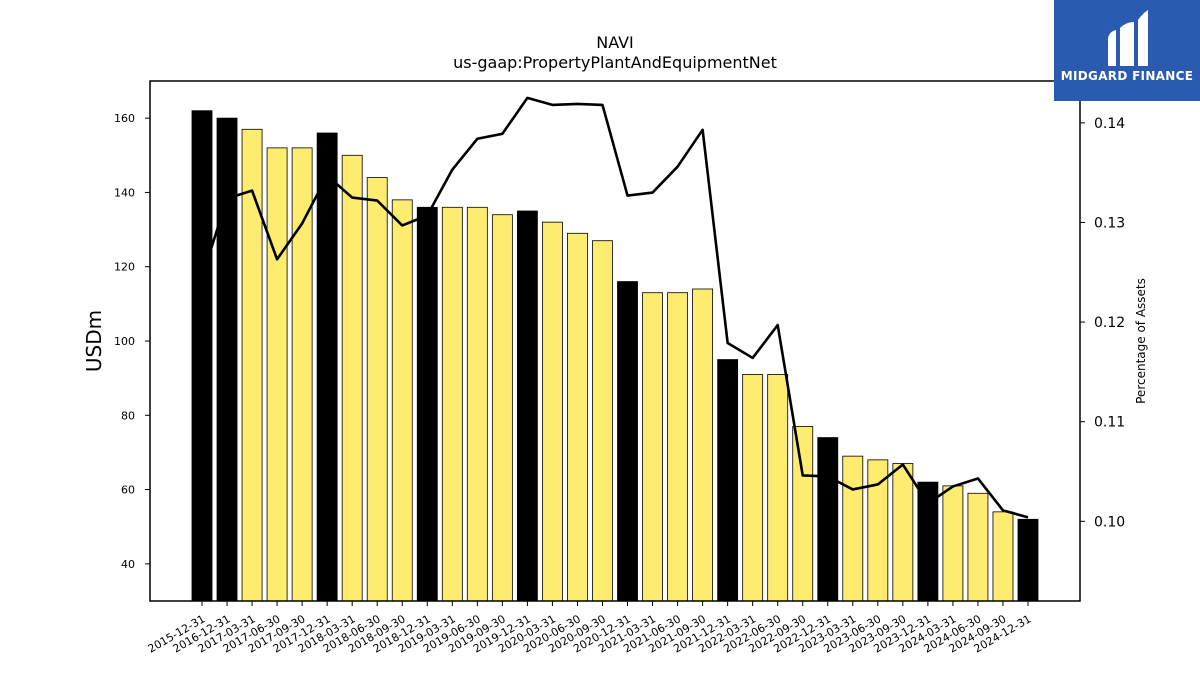  I want to click on chart-subtitle: us-gaap:PropertyPlantAndEquipmentNet, so click(615, 62).